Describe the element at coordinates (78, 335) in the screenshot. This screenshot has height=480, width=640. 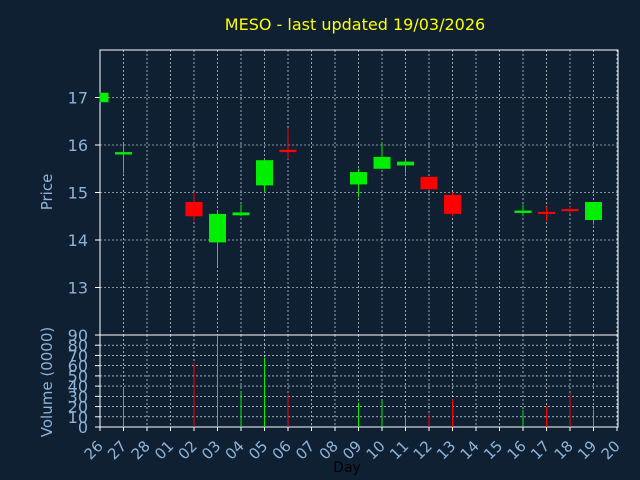
I see `volume-tick-label: 90` at that location.